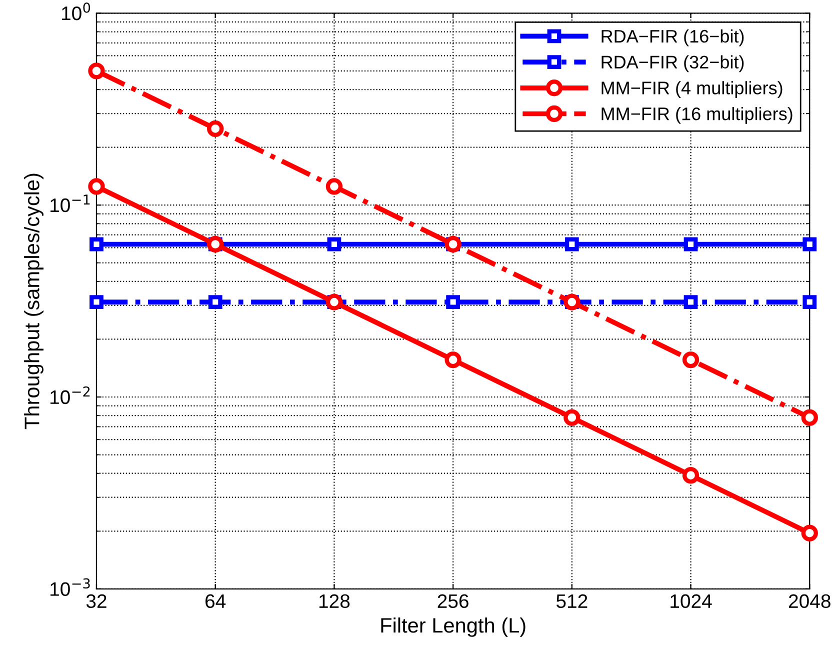 This screenshot has width=839, height=658. What do you see at coordinates (691, 601) in the screenshot?
I see `x-tick-label: 1024` at bounding box center [691, 601].